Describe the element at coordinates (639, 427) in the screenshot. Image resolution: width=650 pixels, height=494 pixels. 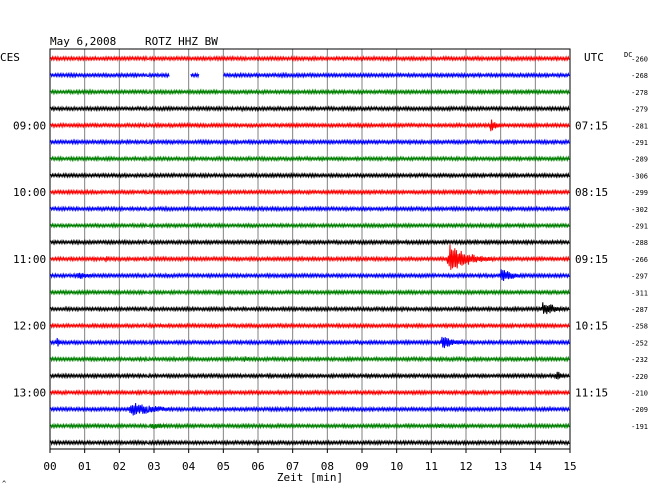
I see `dc-offset-label: -191` at that location.